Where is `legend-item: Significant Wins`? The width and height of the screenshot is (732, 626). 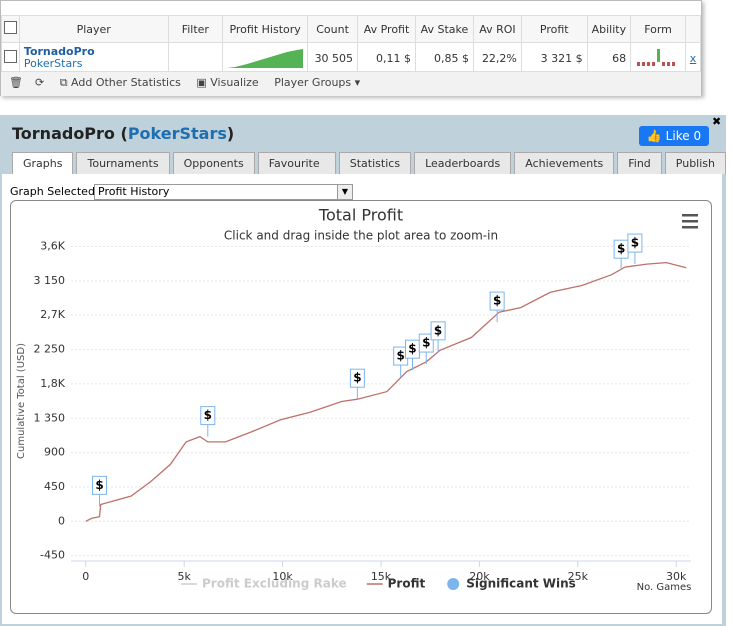
legend-item: Significant Wins is located at coordinates (511, 584).